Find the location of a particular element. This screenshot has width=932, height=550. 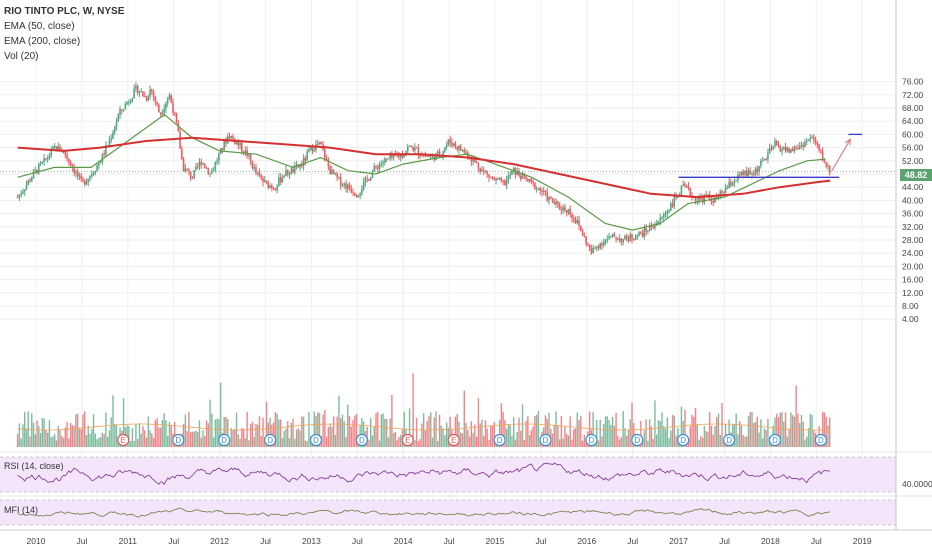

mfi-label: MFI (14) is located at coordinates (21, 510).